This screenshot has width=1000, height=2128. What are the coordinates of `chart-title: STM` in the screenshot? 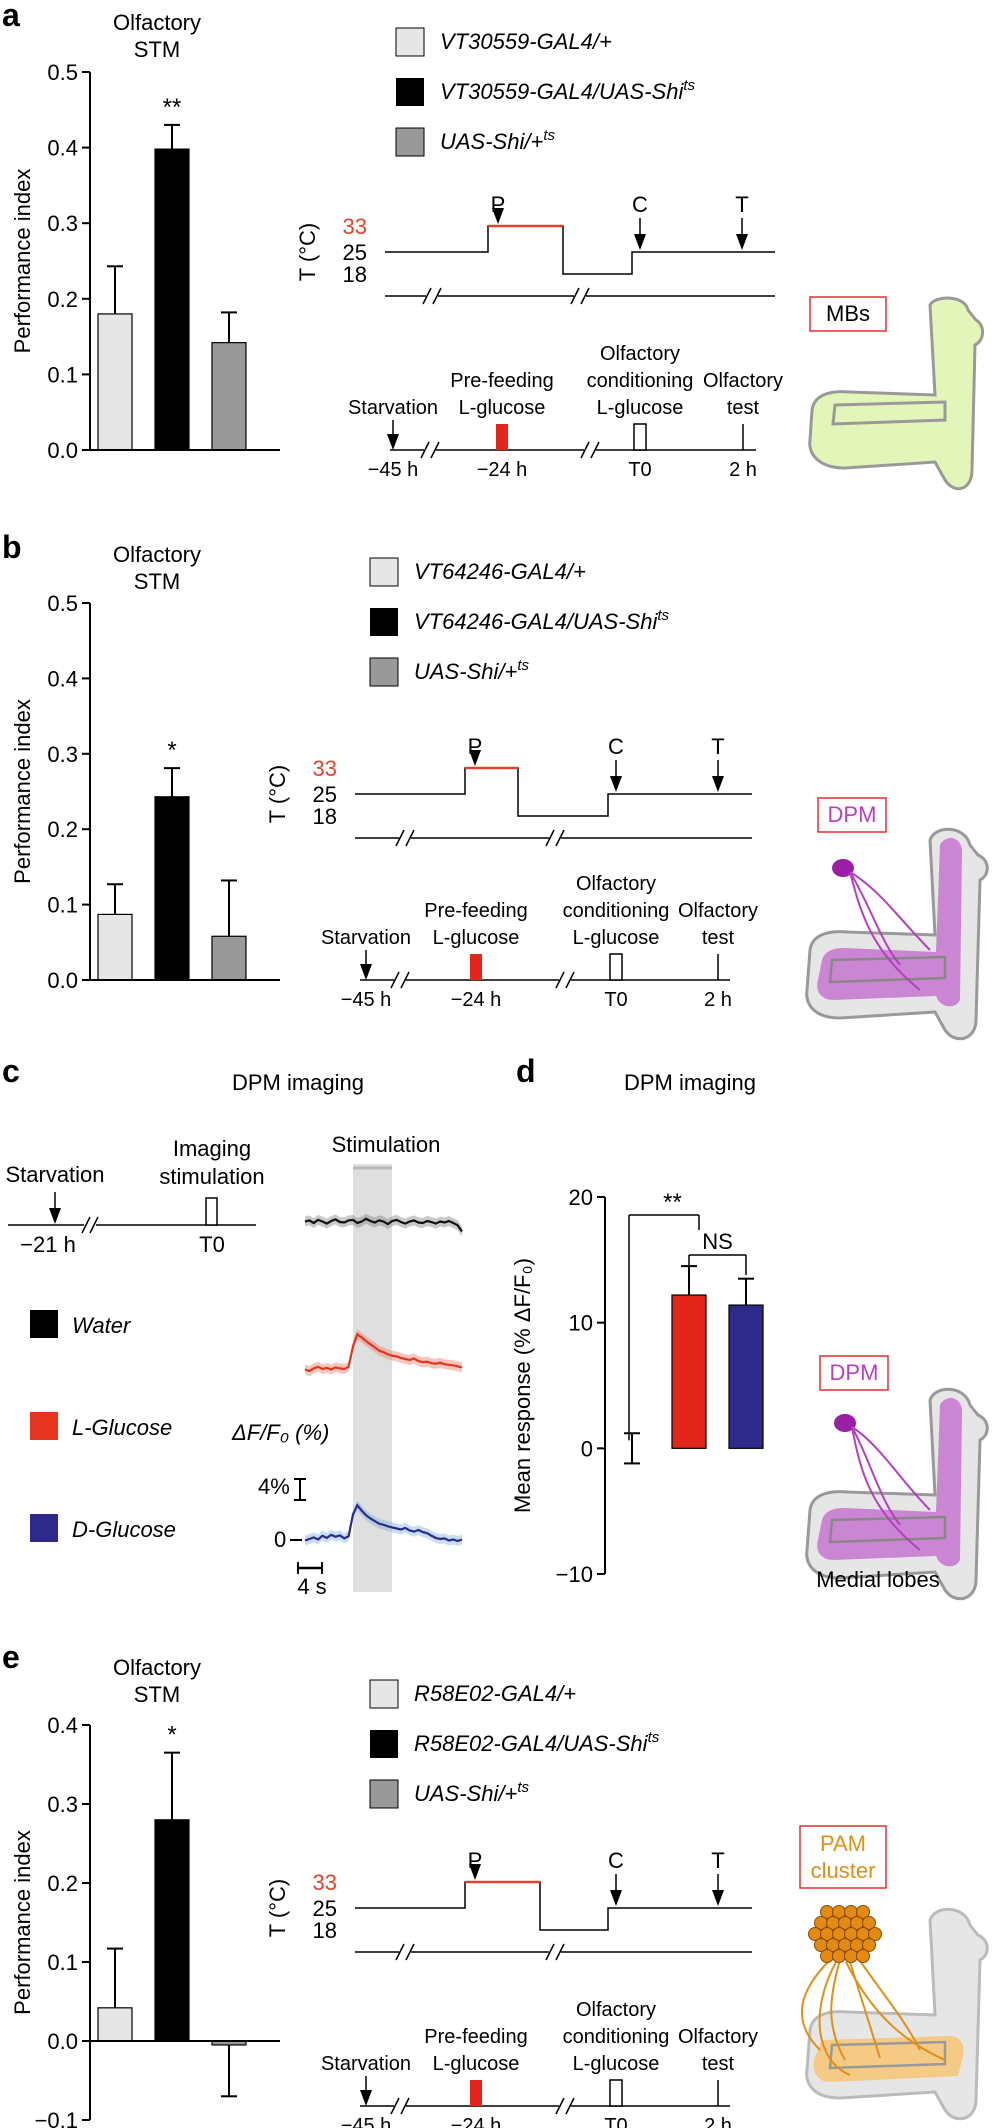 It's located at (157, 1694).